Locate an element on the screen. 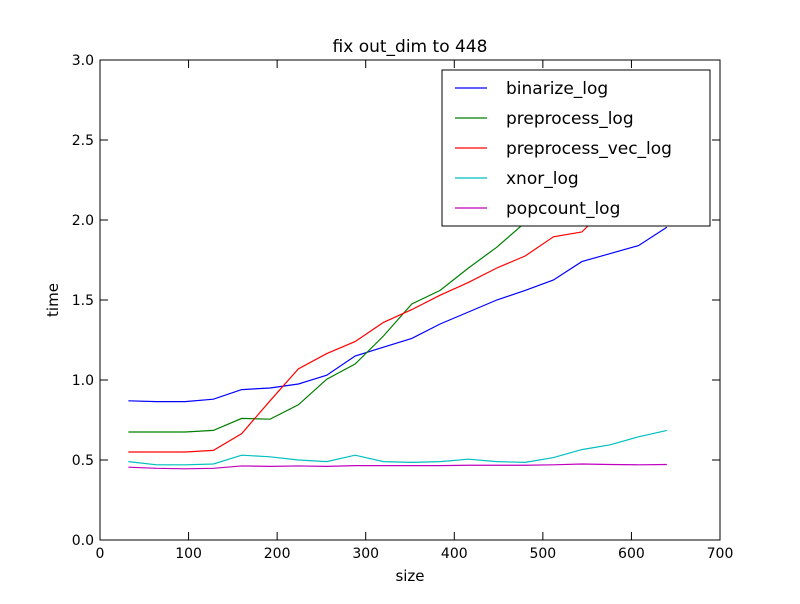 The width and height of the screenshot is (800, 604). x-tick-label: 0 is located at coordinates (100, 554).